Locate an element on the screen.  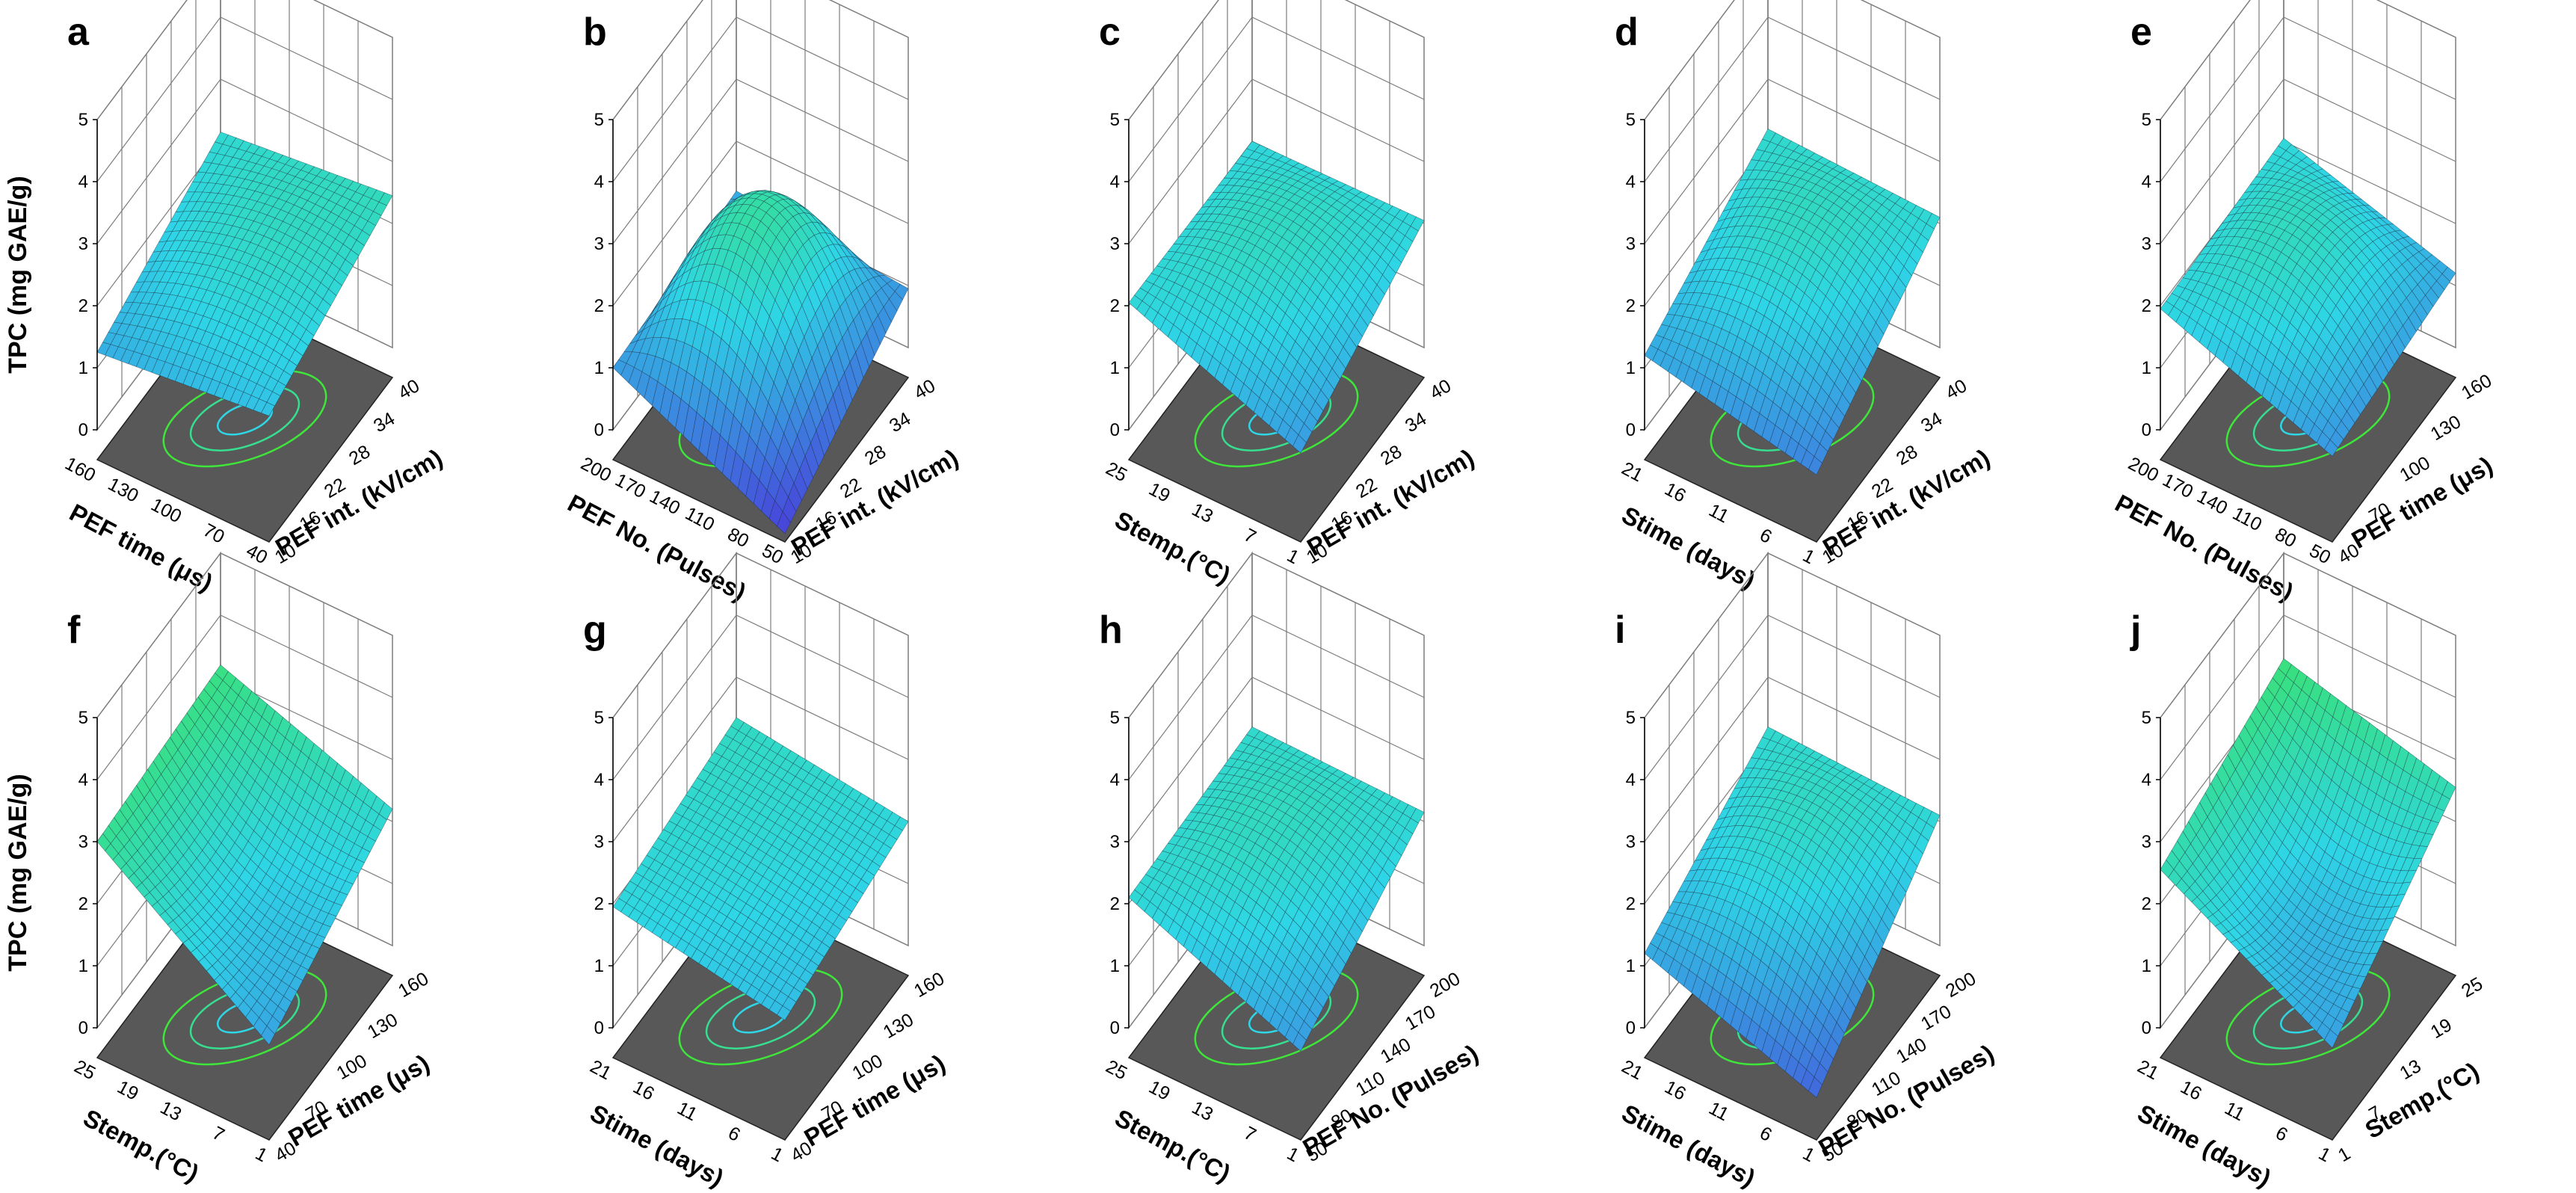
y-tick-label: 16 is located at coordinates (643, 1090).